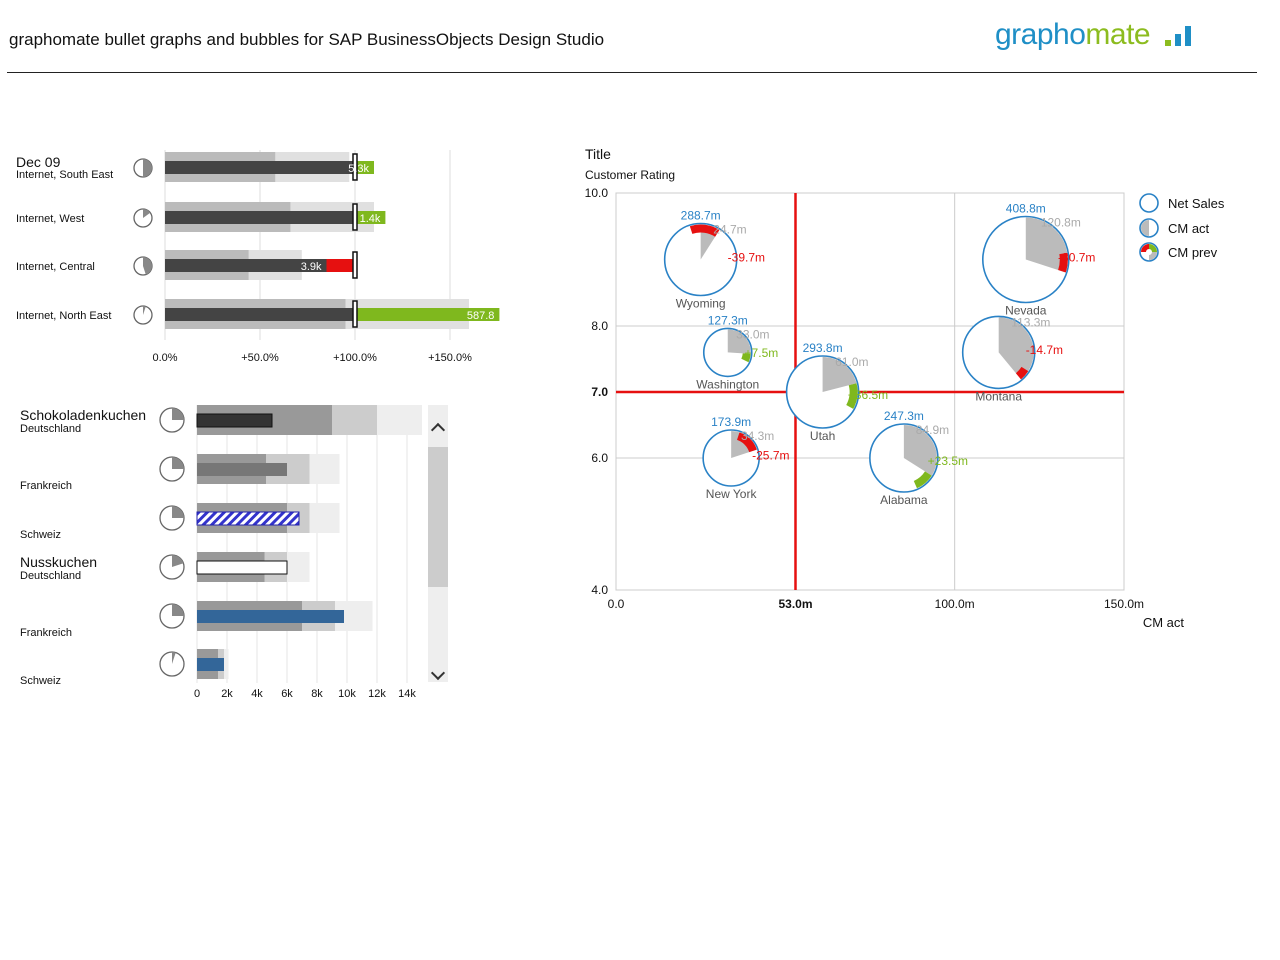 Image resolution: width=1280 pixels, height=960 pixels. What do you see at coordinates (851, 362) in the screenshot?
I see `cm-act-label: 61.0m` at bounding box center [851, 362].